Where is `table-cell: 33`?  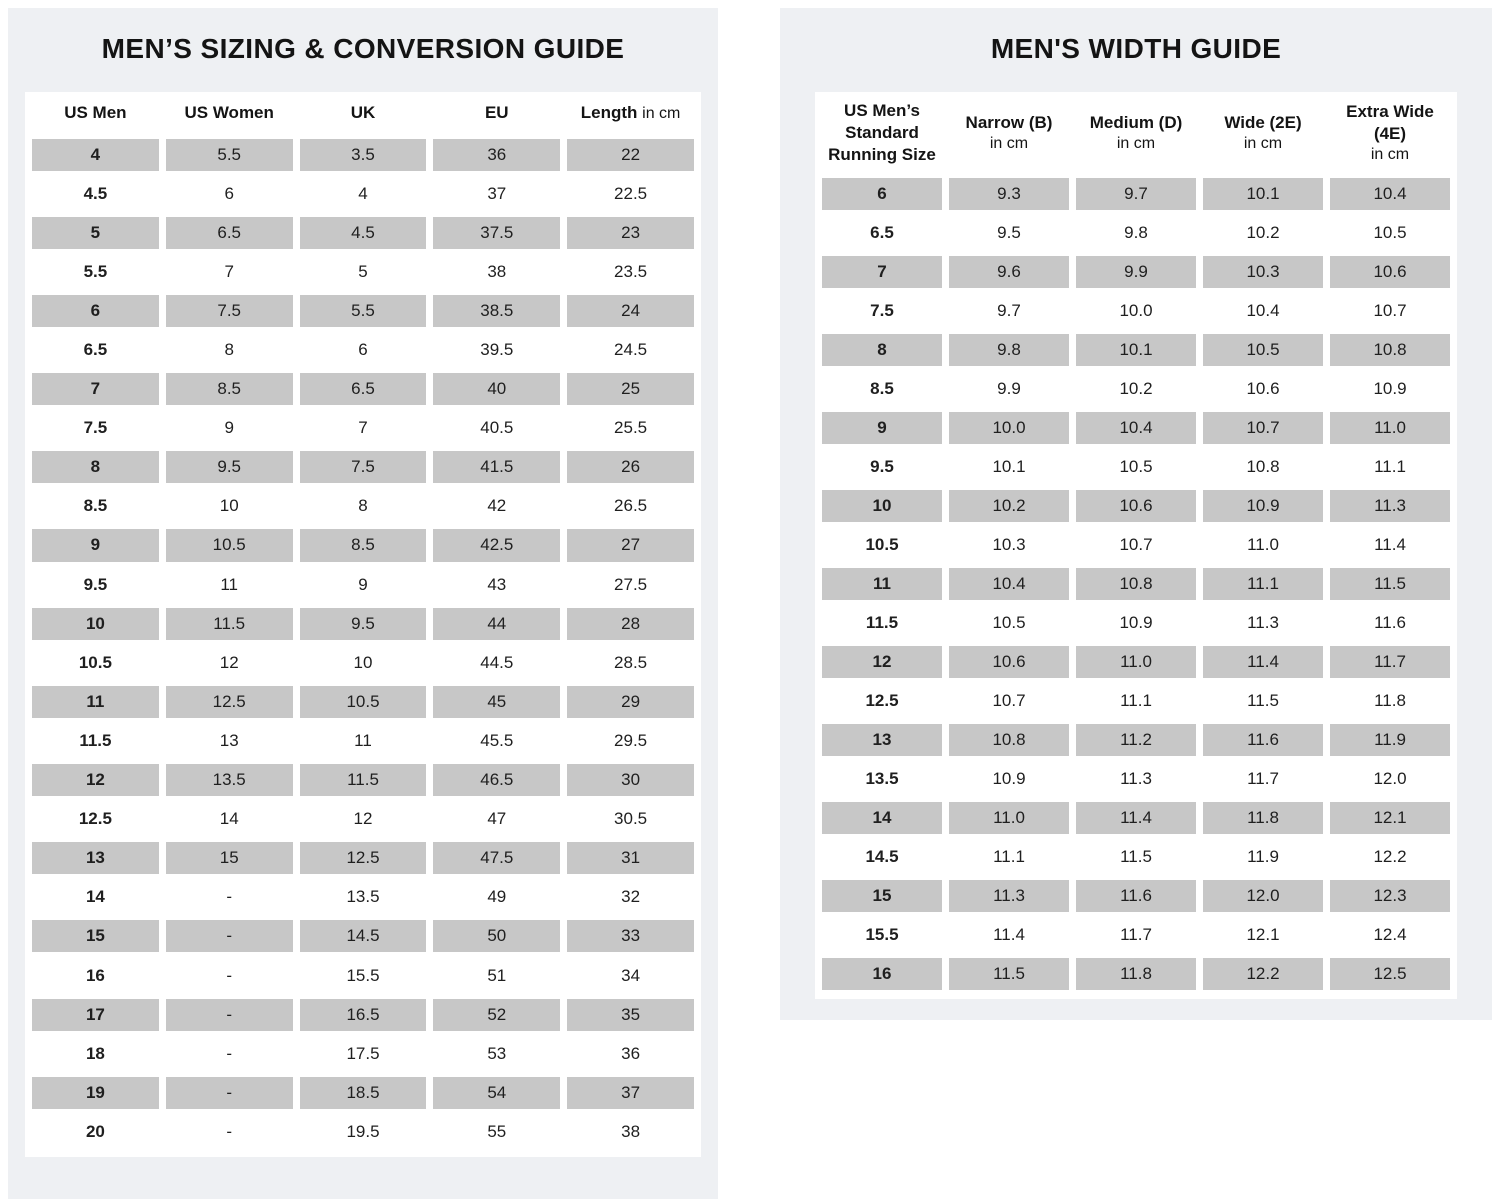 table-cell: 33 is located at coordinates (630, 936).